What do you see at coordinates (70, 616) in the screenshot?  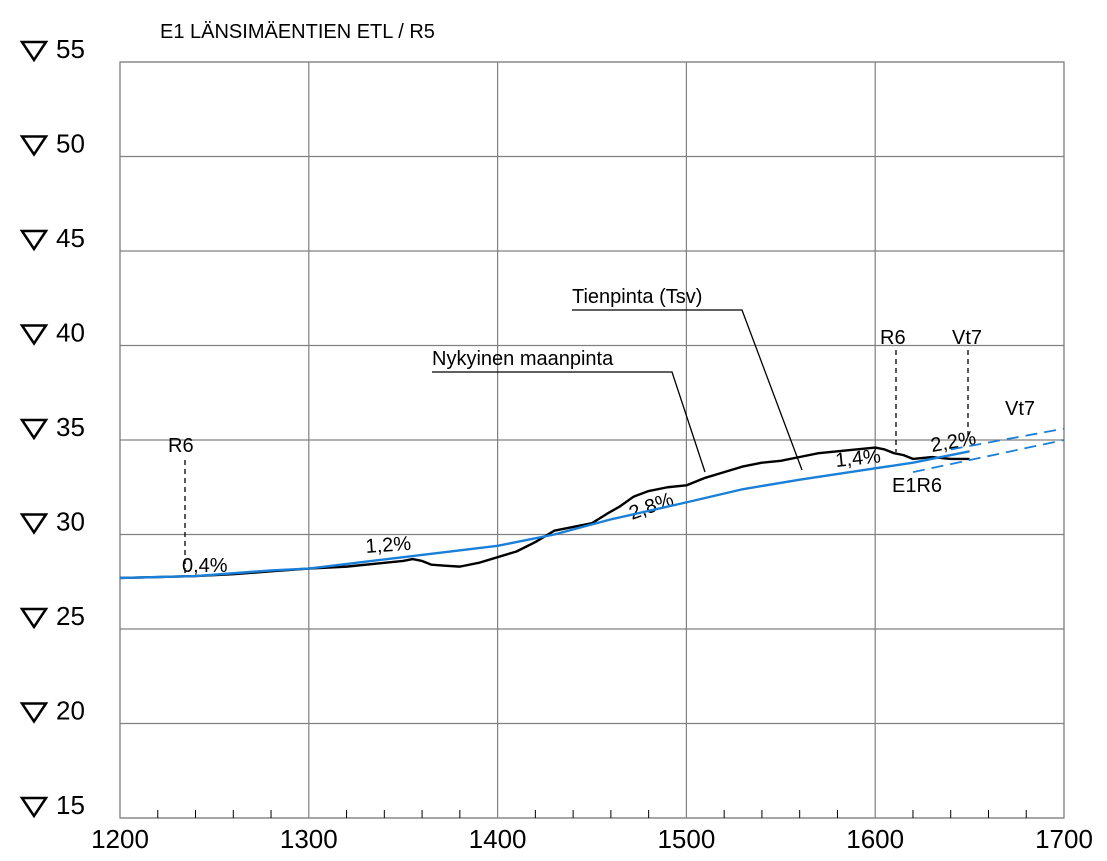 I see `y-tick-label: 25` at bounding box center [70, 616].